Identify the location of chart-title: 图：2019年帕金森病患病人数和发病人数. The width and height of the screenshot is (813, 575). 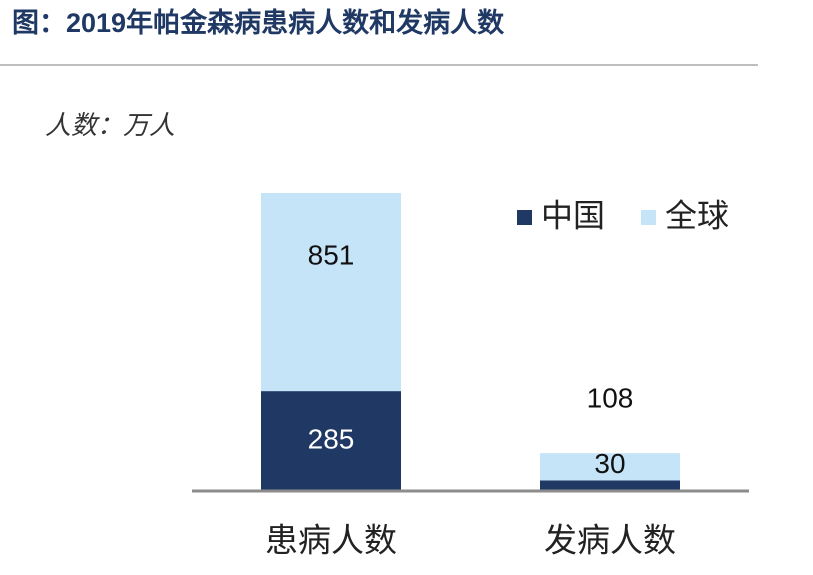
(258, 22).